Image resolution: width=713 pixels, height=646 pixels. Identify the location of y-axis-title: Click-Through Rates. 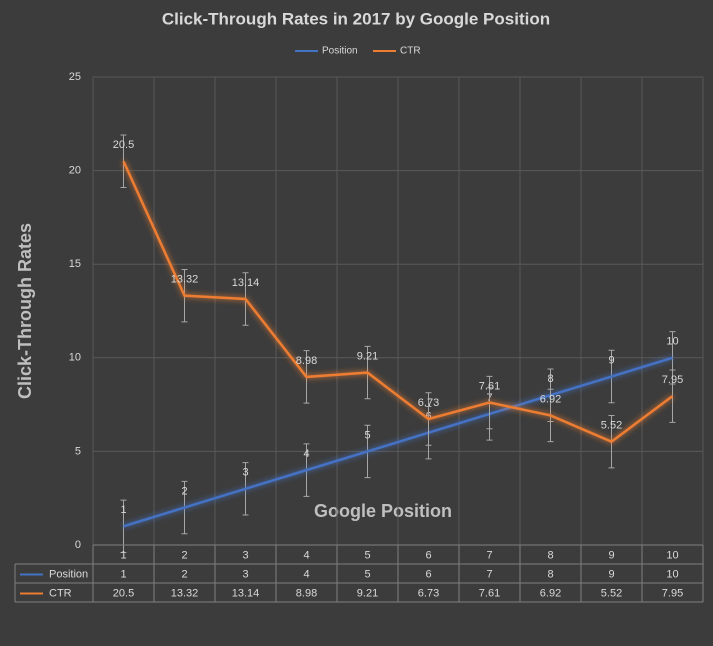
(25, 311).